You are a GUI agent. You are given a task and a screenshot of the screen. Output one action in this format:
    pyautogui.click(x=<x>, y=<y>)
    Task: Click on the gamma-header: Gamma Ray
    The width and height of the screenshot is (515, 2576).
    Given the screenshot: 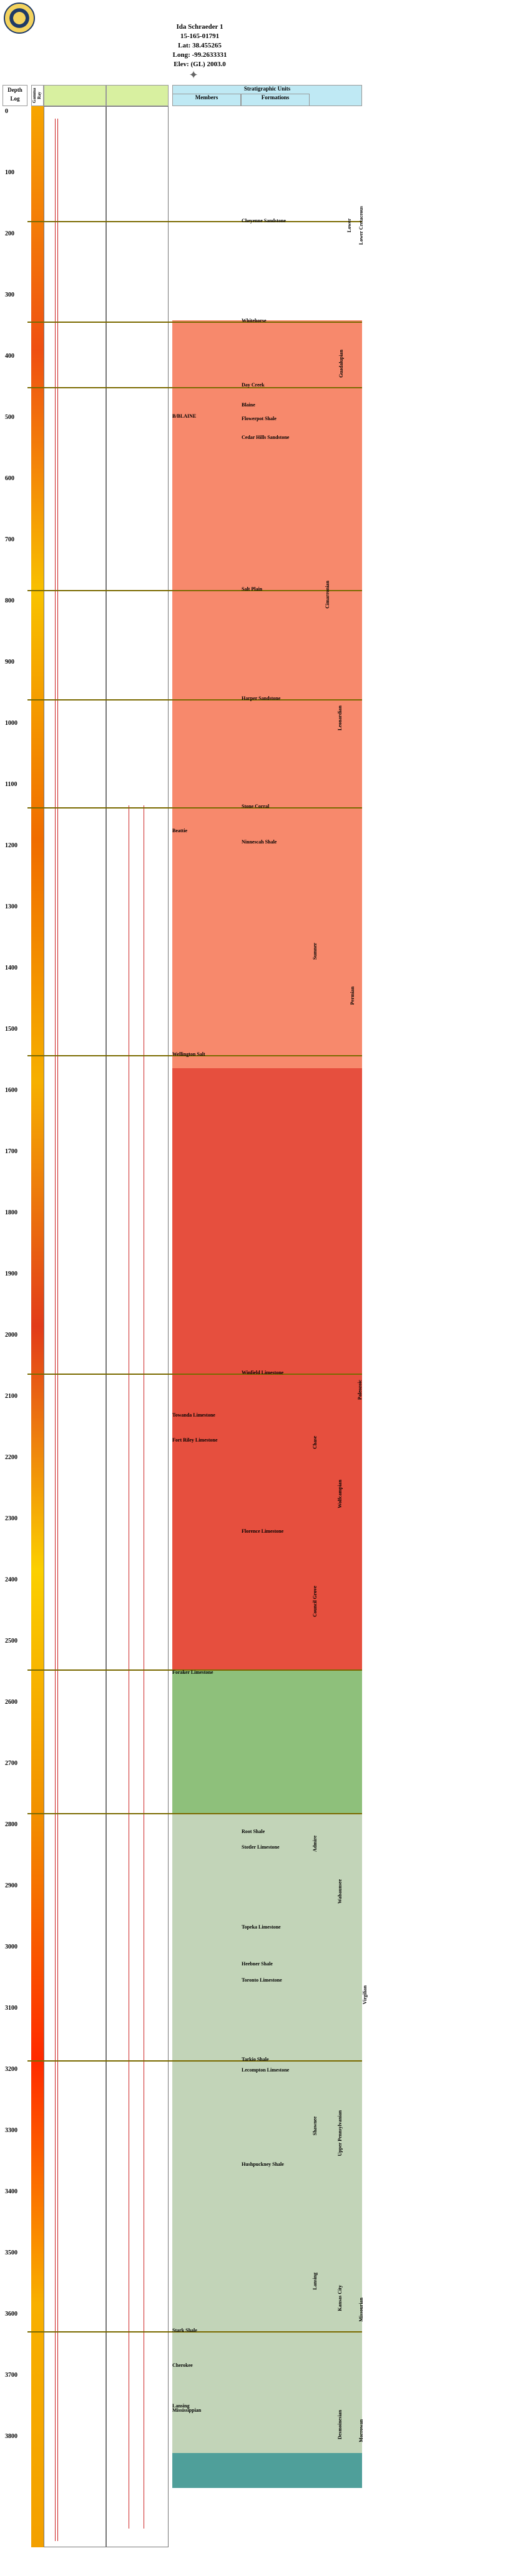 What is the action you would take?
    pyautogui.click(x=37, y=95)
    